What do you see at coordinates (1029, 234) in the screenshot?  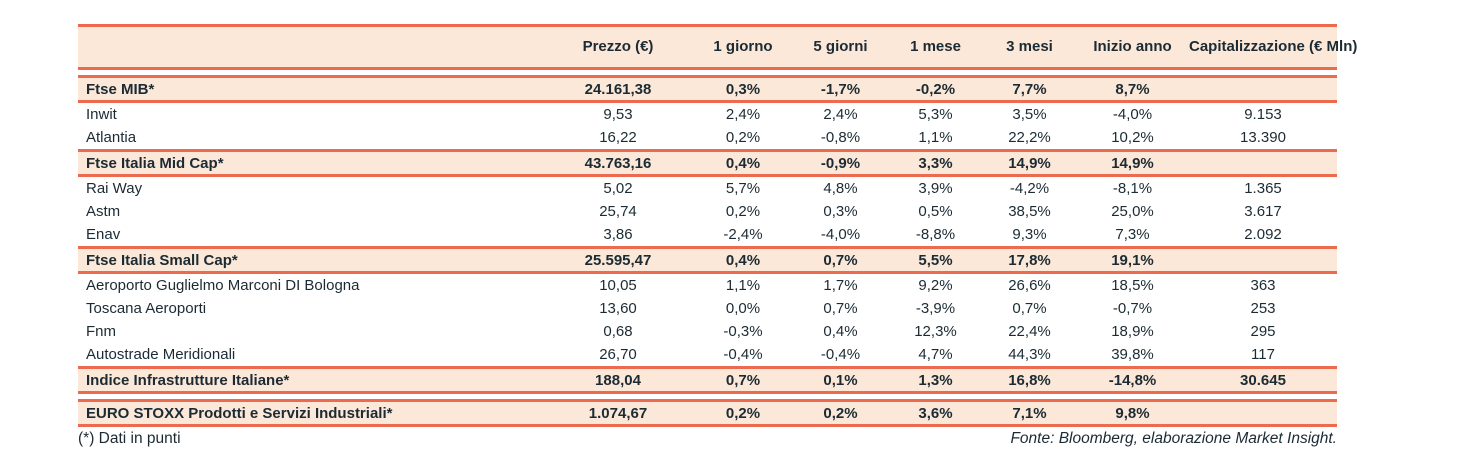 I see `value-cell: 9,3%` at bounding box center [1029, 234].